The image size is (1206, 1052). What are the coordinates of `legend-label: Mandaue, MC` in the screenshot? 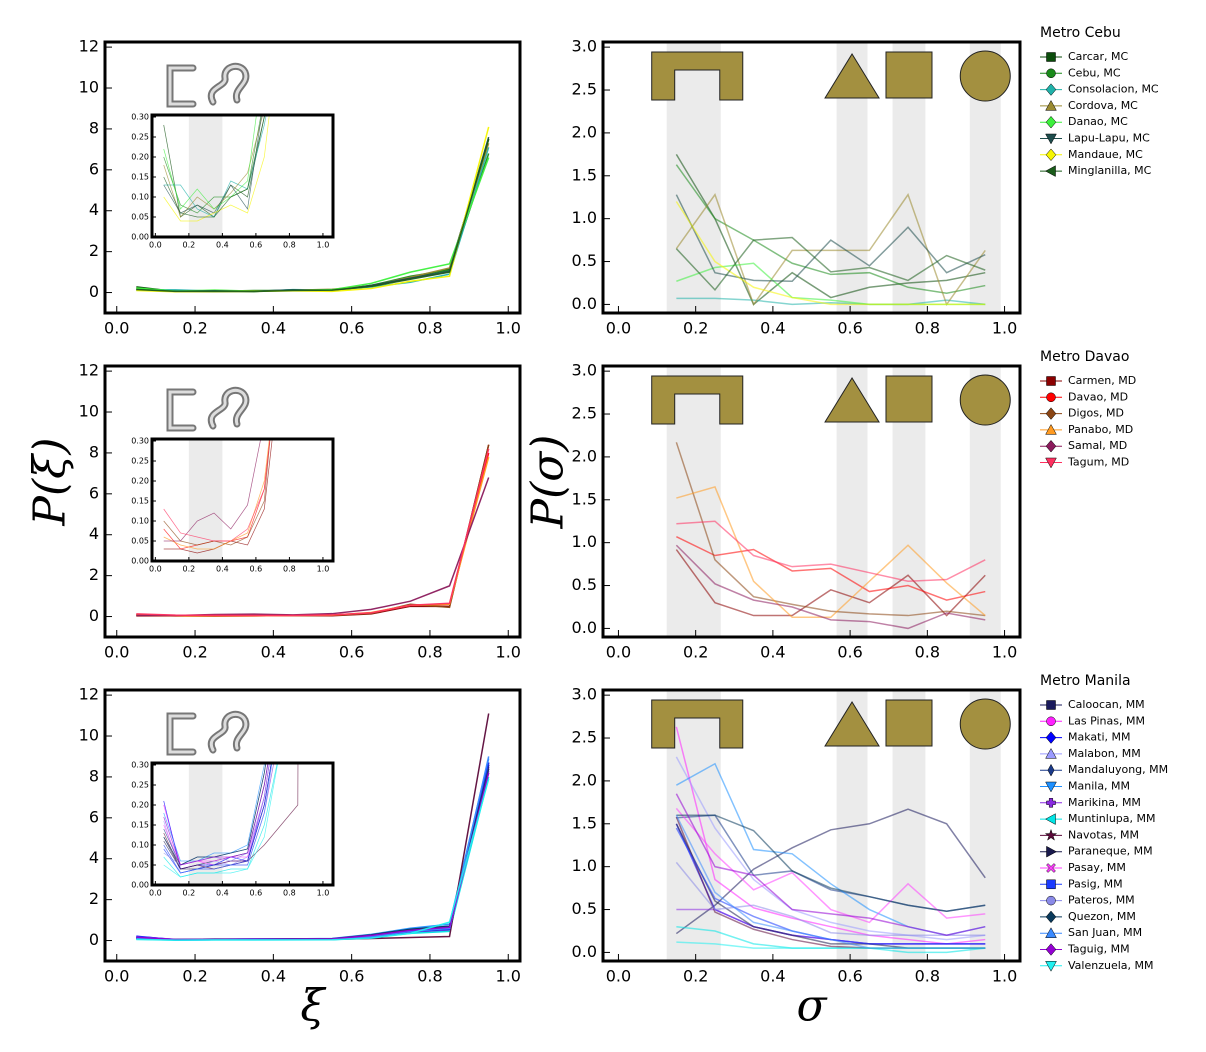 It's located at (1105, 154).